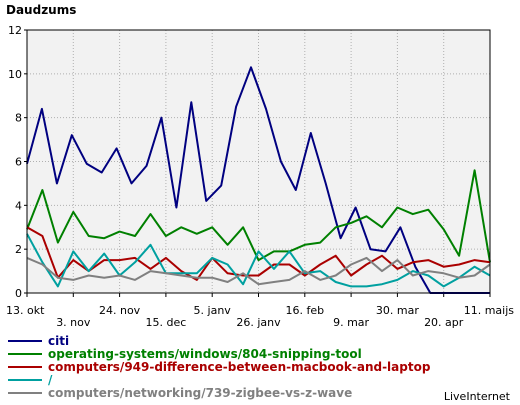  Describe the element at coordinates (50, 380) in the screenshot. I see `legend-label: /` at that location.